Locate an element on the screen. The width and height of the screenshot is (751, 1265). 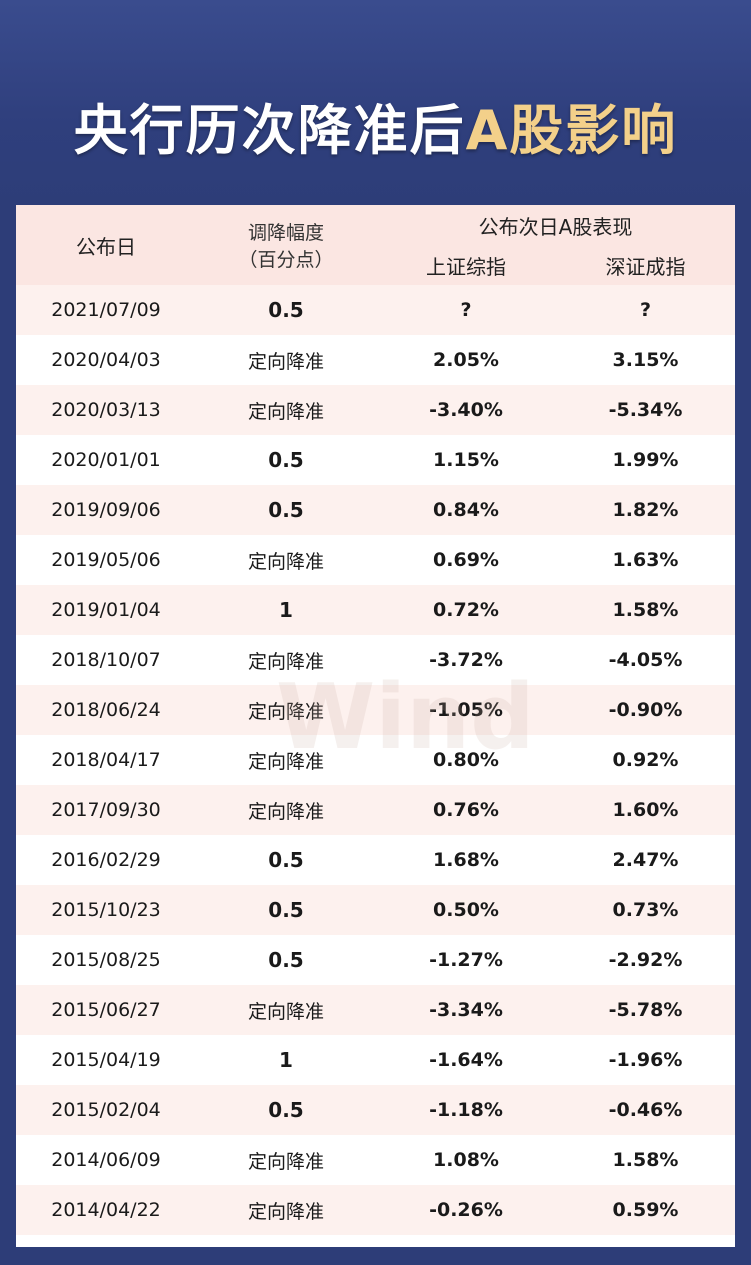
cell-date: 2020/03/13 is located at coordinates (106, 410).